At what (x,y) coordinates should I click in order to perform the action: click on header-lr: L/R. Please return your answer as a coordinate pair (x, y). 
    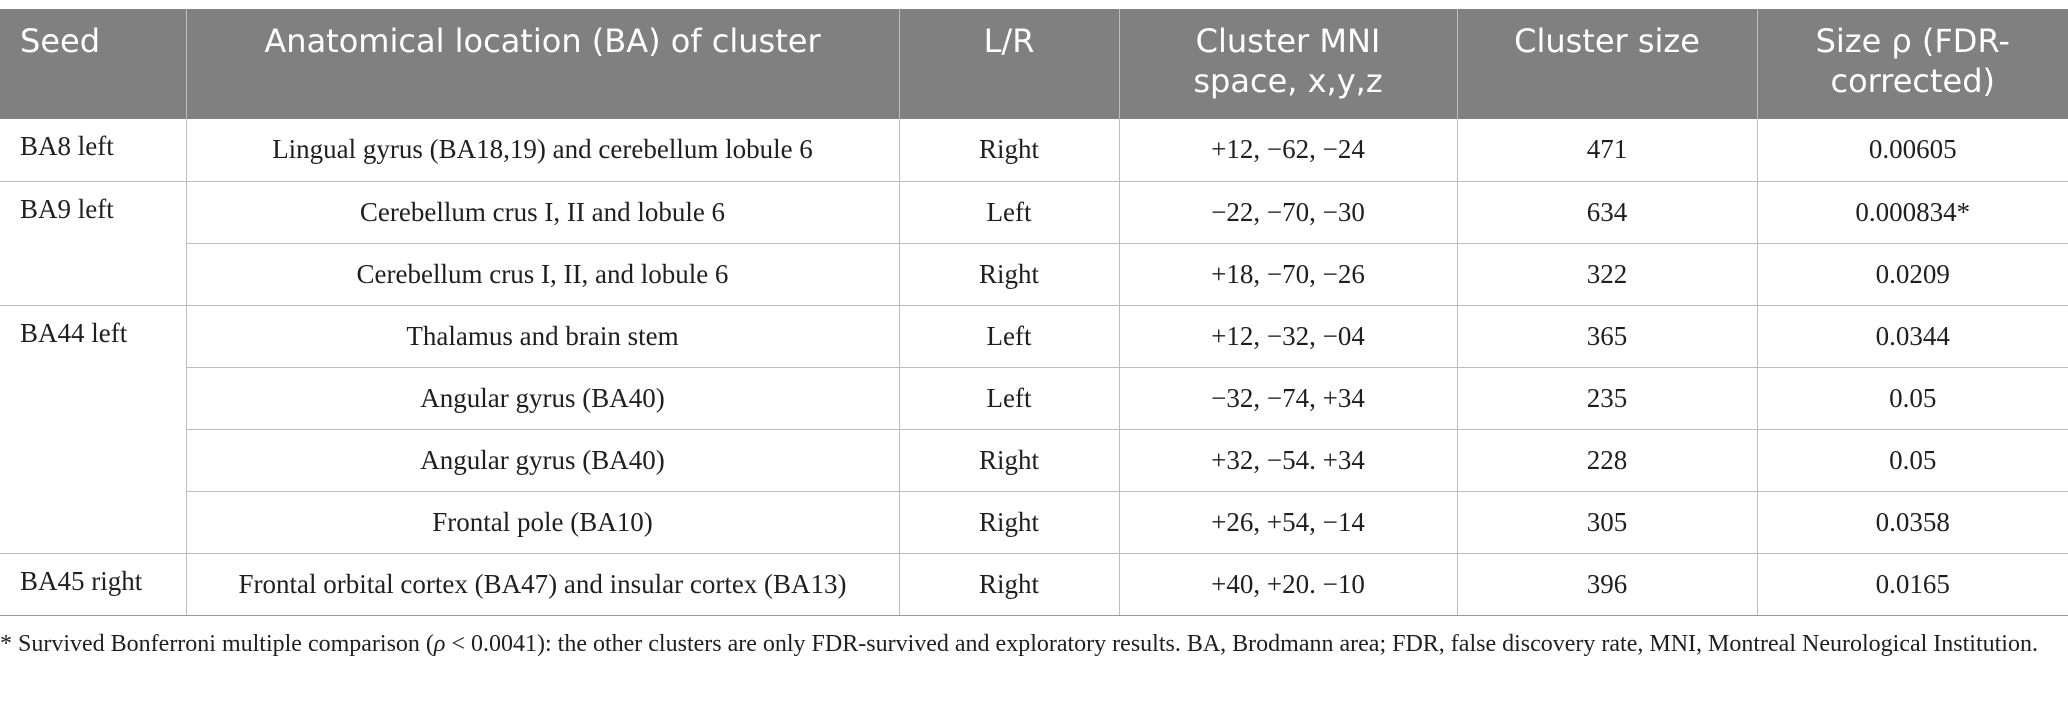
    Looking at the image, I should click on (1009, 64).